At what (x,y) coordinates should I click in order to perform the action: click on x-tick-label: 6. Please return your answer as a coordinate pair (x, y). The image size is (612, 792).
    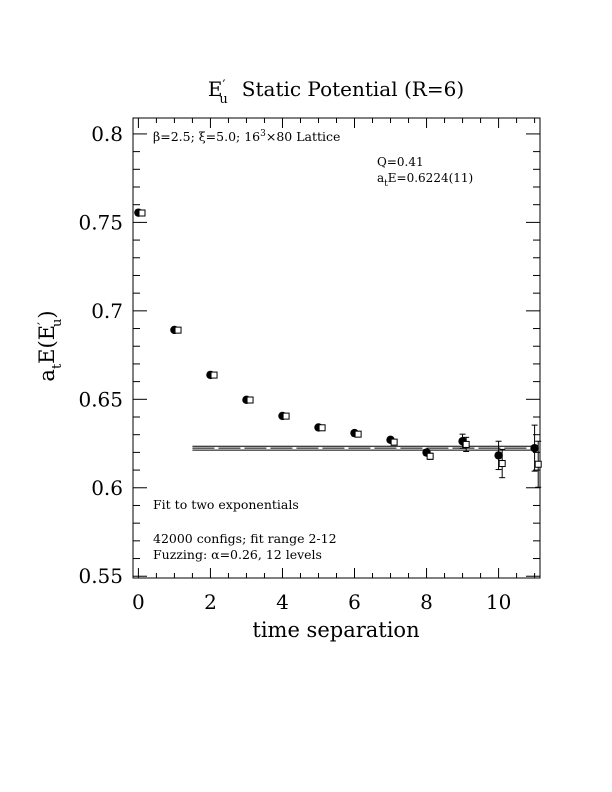
    Looking at the image, I should click on (354, 602).